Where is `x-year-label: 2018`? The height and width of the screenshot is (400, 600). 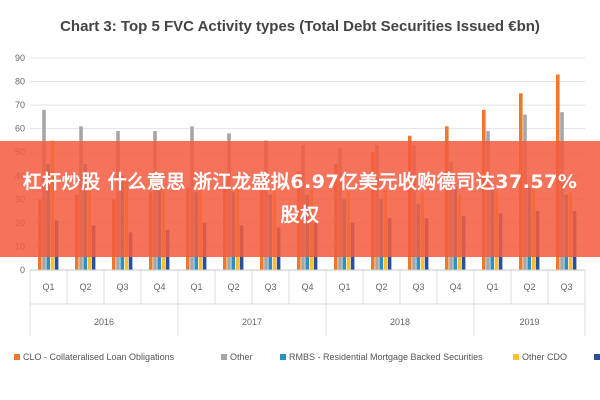 x-year-label: 2018 is located at coordinates (400, 322).